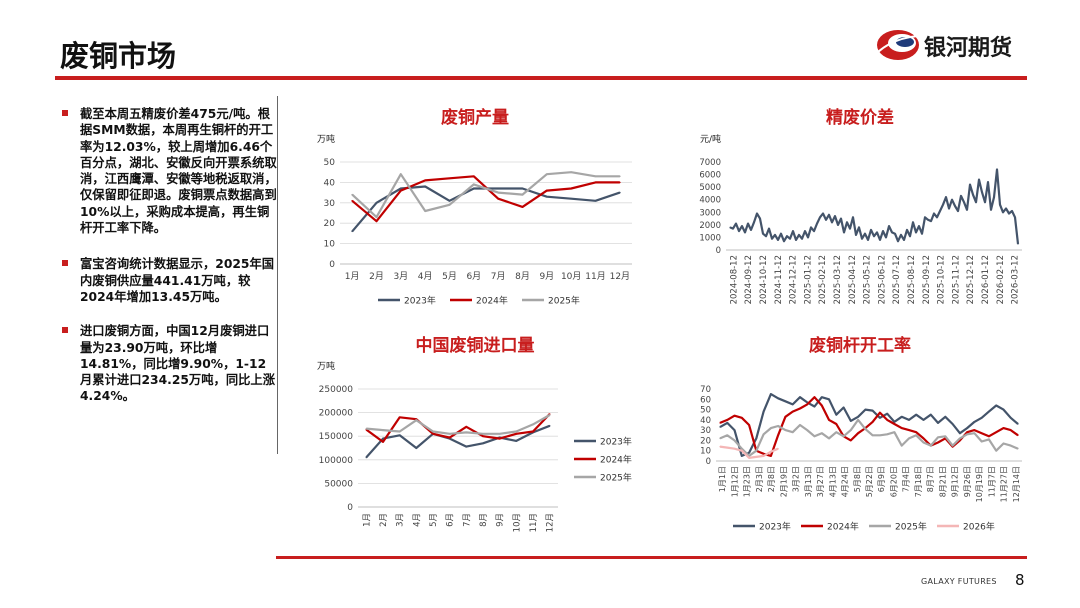  I want to click on x-tick-label: 3月, so click(400, 276).